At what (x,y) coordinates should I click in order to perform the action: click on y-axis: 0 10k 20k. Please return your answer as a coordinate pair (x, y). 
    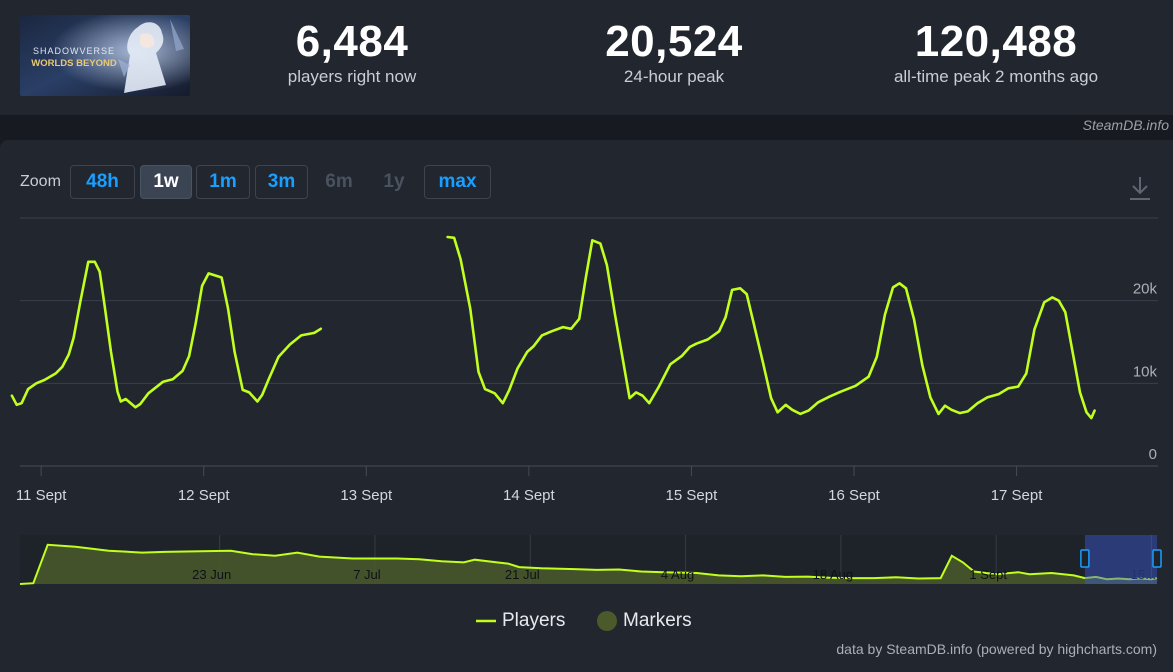
    Looking at the image, I should click on (1145, 372).